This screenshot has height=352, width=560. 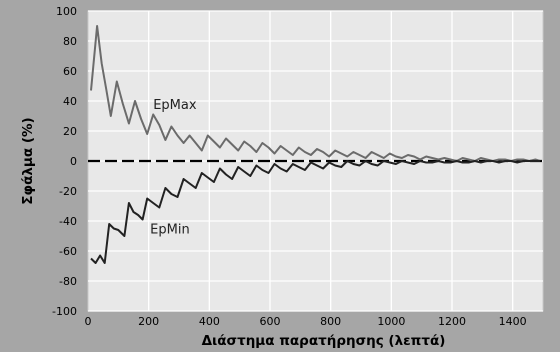 What do you see at coordinates (148, 321) in the screenshot?
I see `x-tick-label: 200` at bounding box center [148, 321].